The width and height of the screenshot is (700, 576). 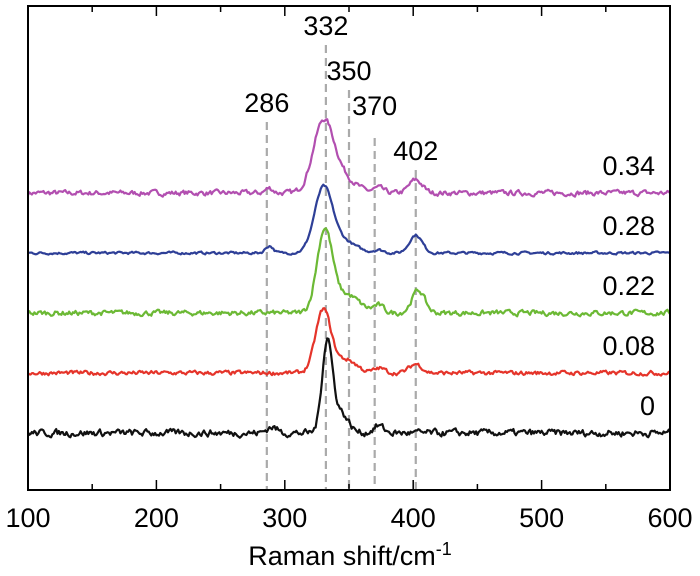 What do you see at coordinates (27, 518) in the screenshot?
I see `x-tick-label: 100` at bounding box center [27, 518].